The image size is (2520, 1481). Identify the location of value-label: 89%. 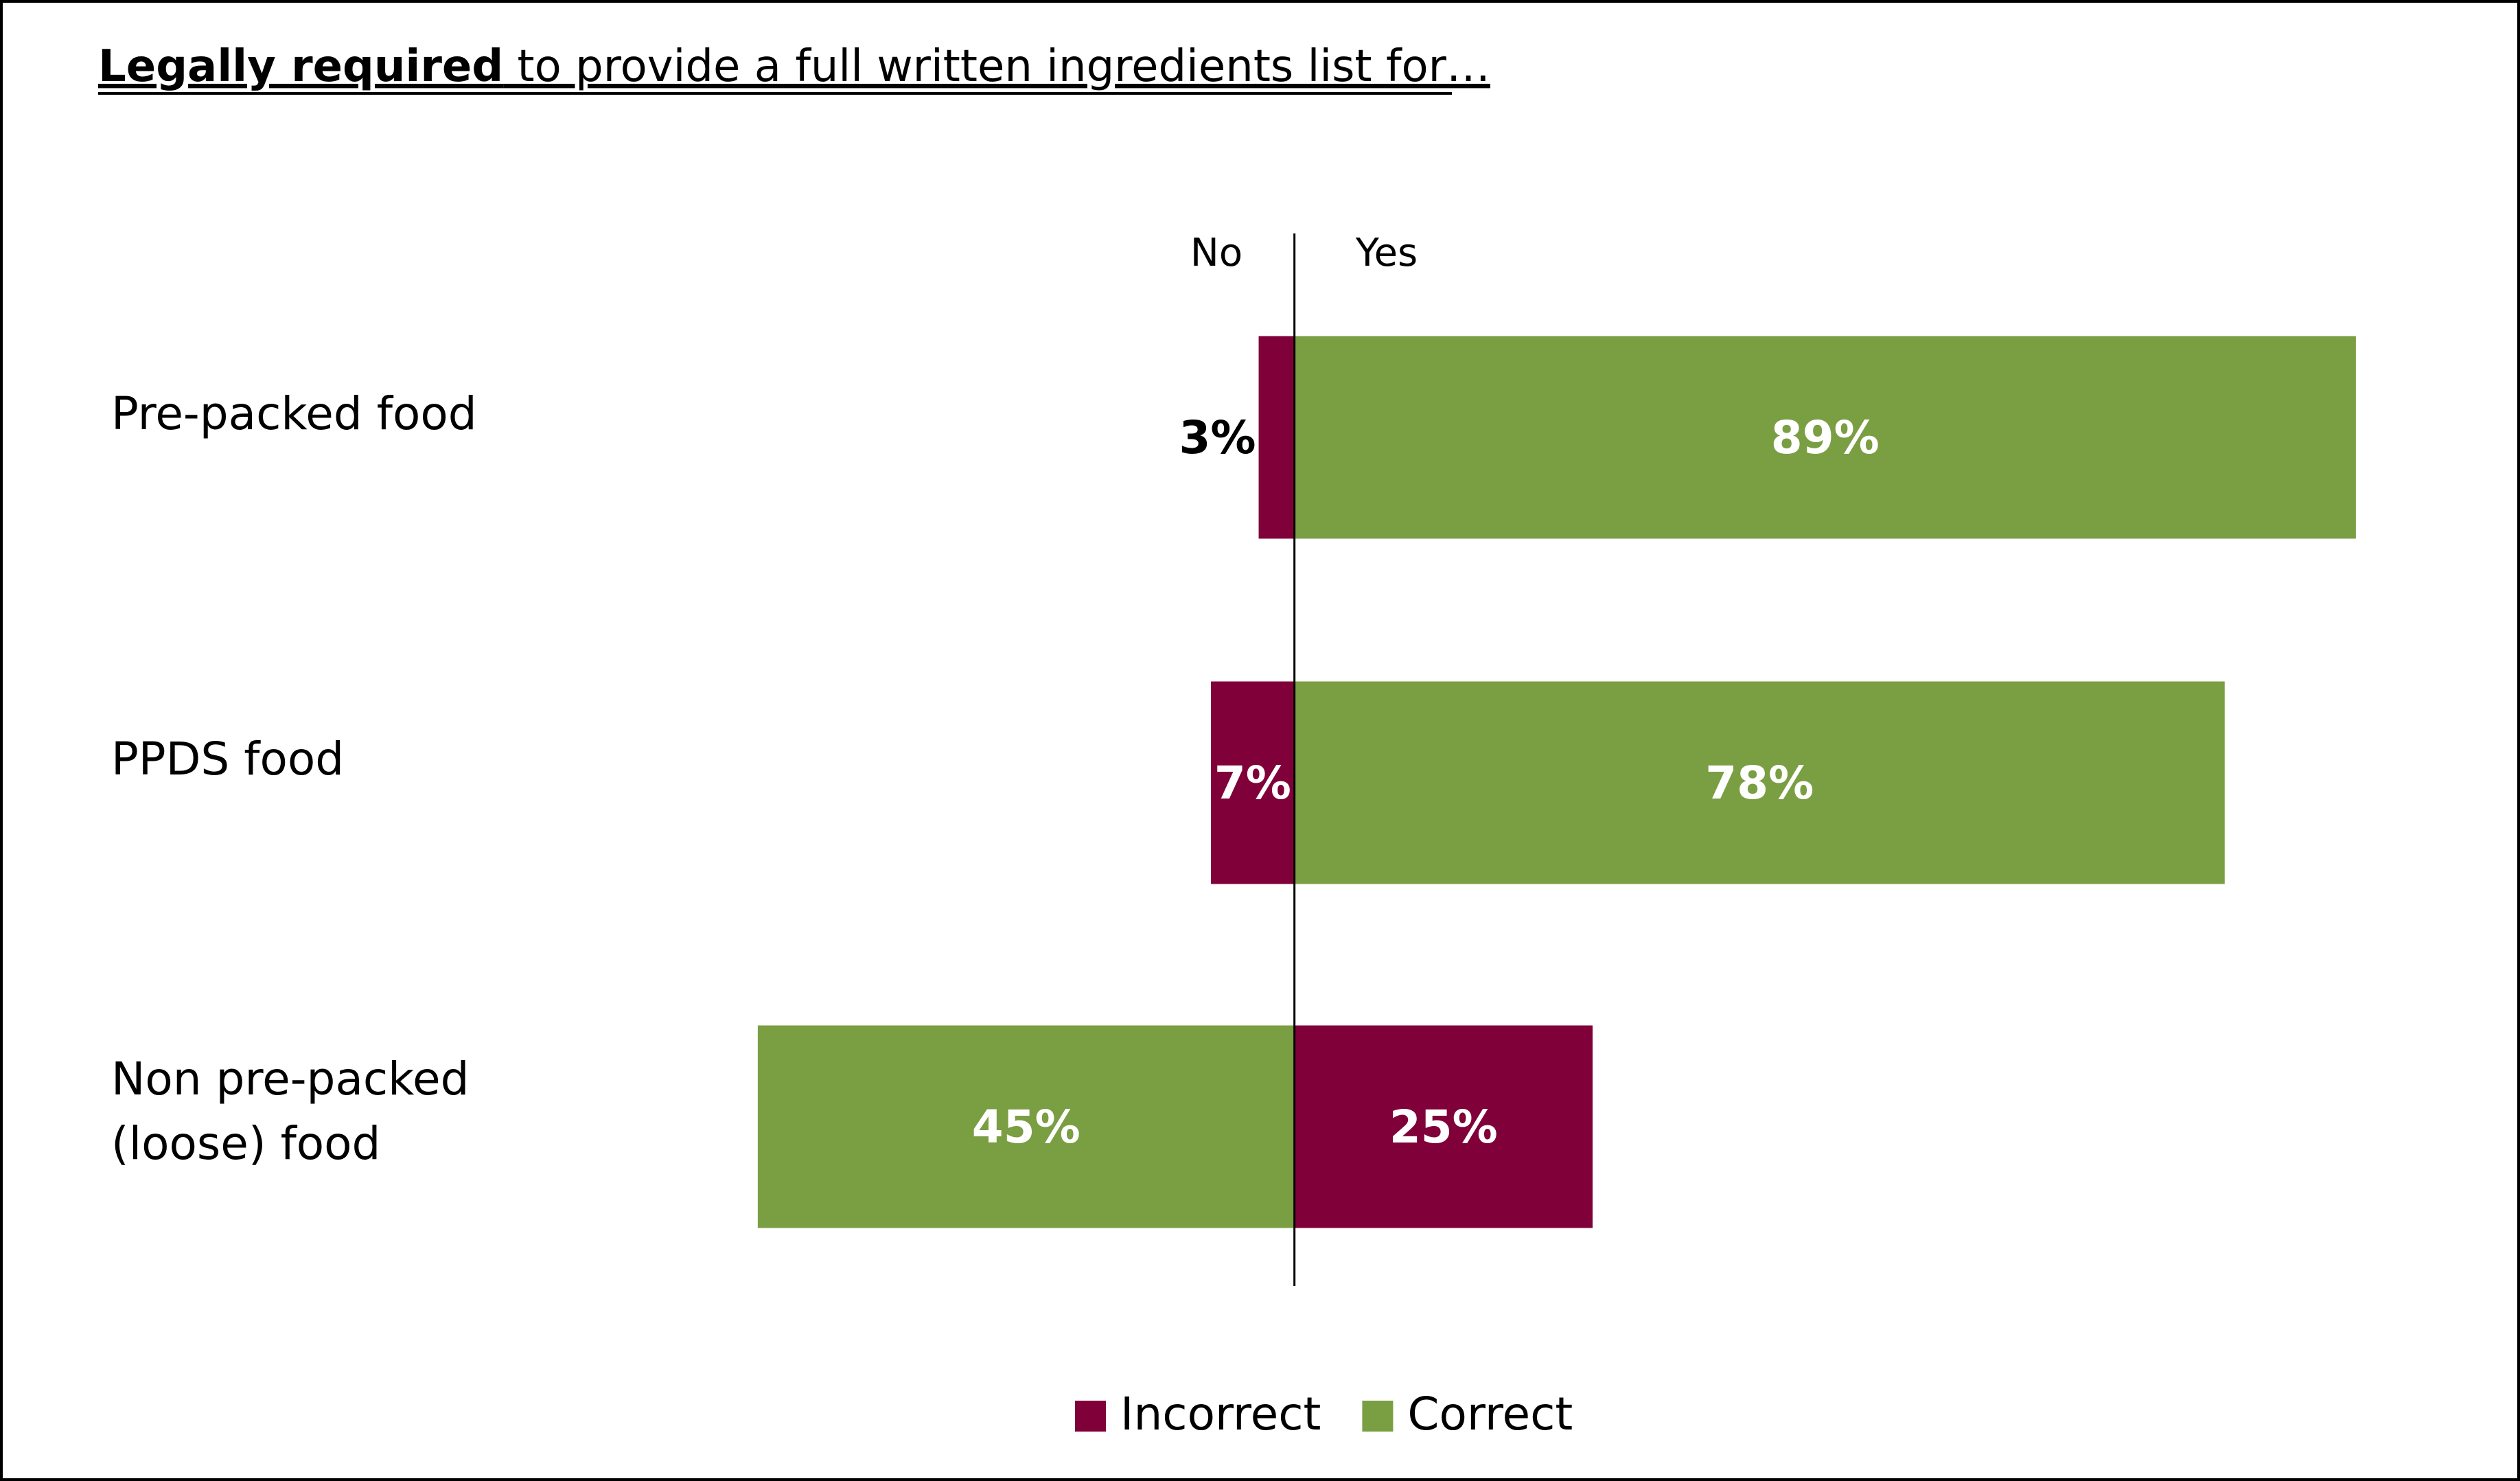
(1825, 437).